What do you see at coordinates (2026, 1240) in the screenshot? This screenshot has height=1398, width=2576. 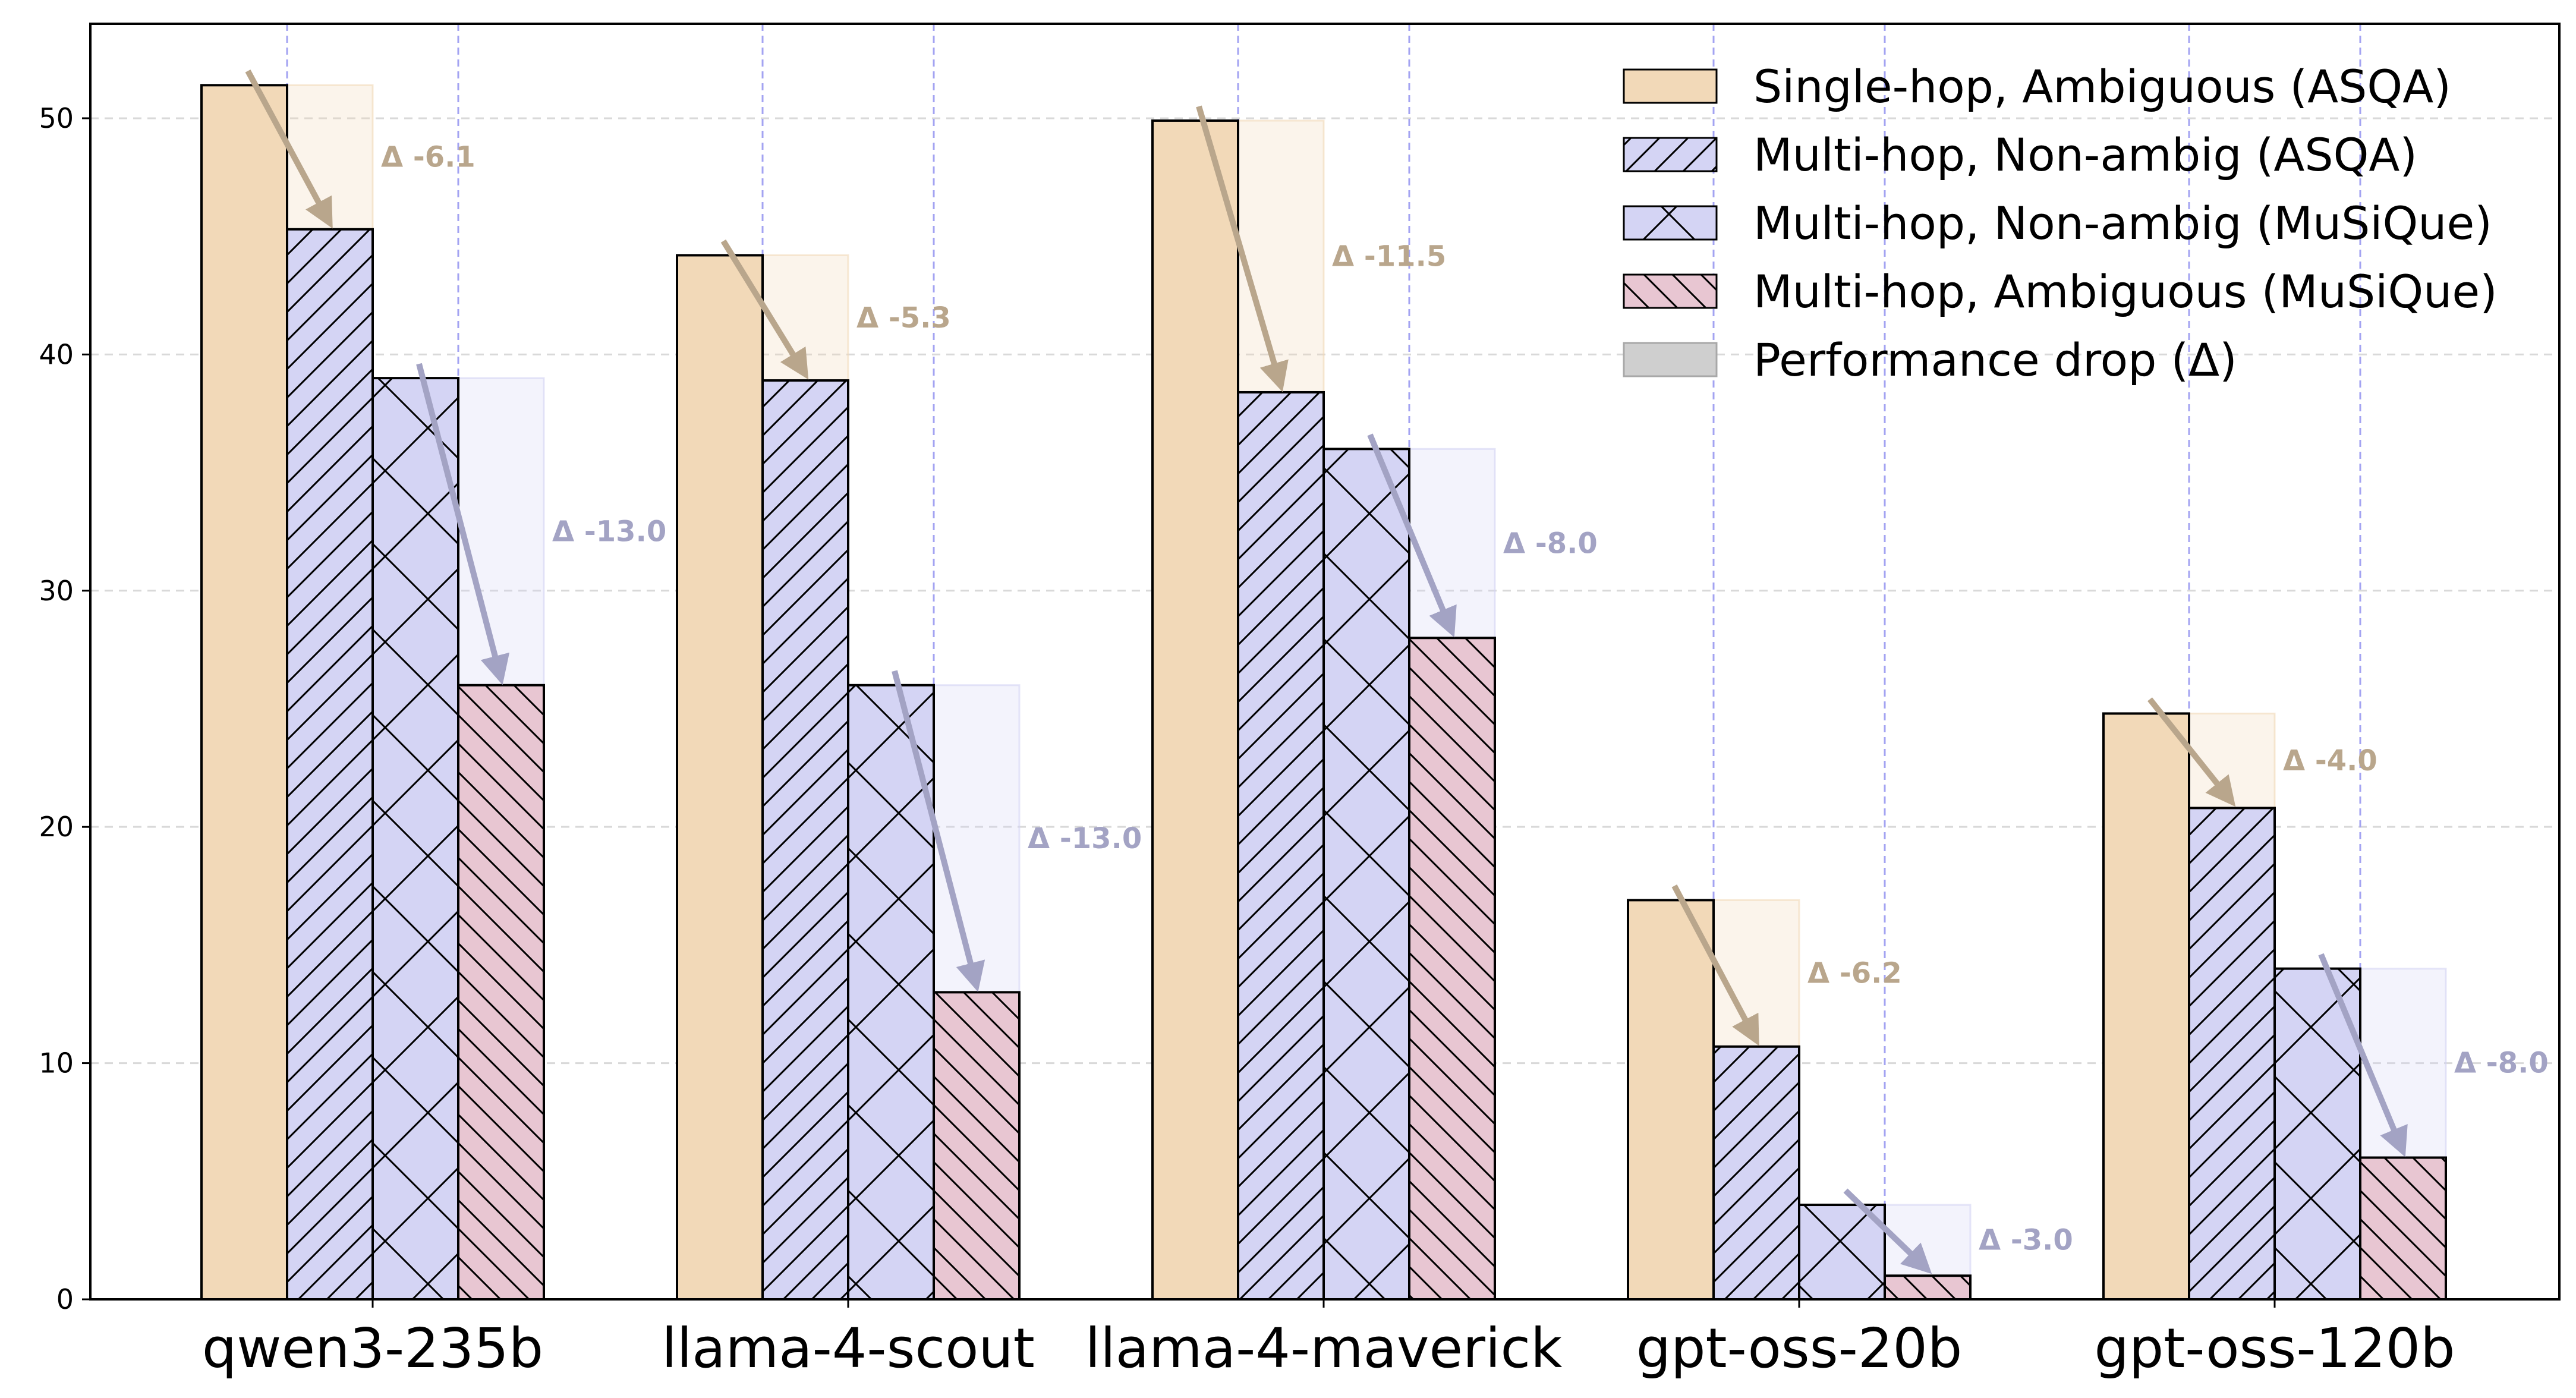 I see `delta-label: Δ -3.0` at bounding box center [2026, 1240].